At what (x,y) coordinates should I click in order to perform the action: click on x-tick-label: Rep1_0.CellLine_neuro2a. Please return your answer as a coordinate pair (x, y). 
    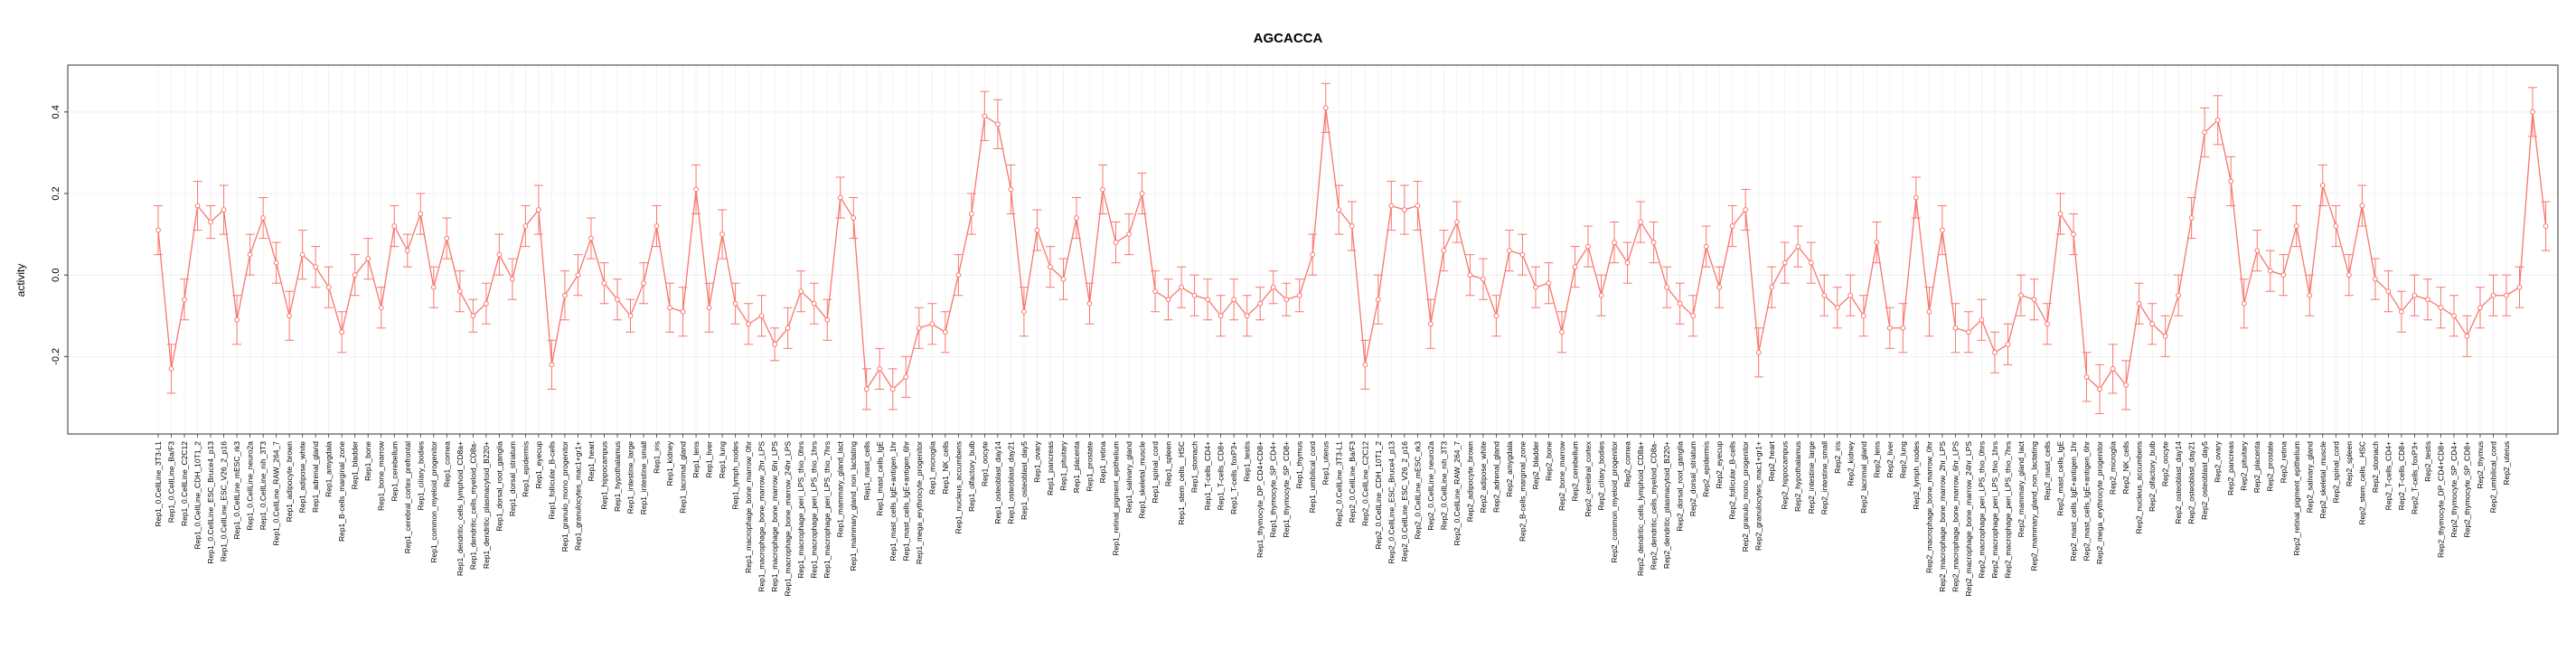
    Looking at the image, I should click on (251, 486).